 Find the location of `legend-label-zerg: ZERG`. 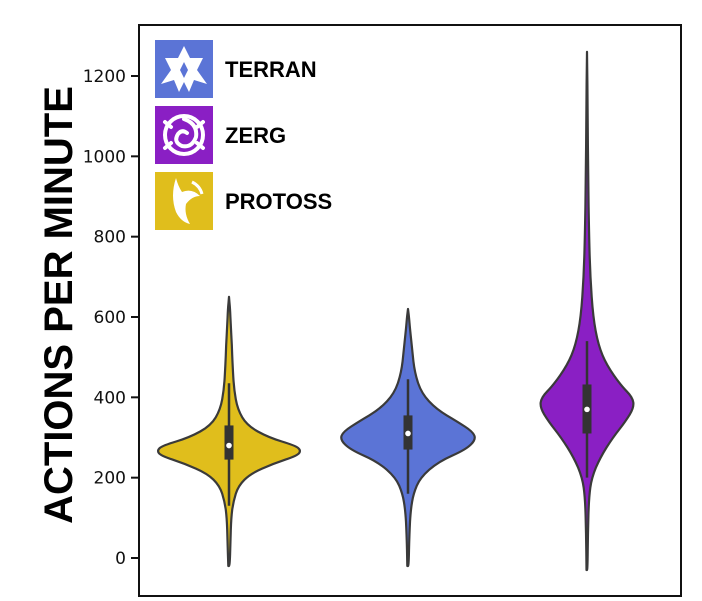

legend-label-zerg: ZERG is located at coordinates (255, 135).